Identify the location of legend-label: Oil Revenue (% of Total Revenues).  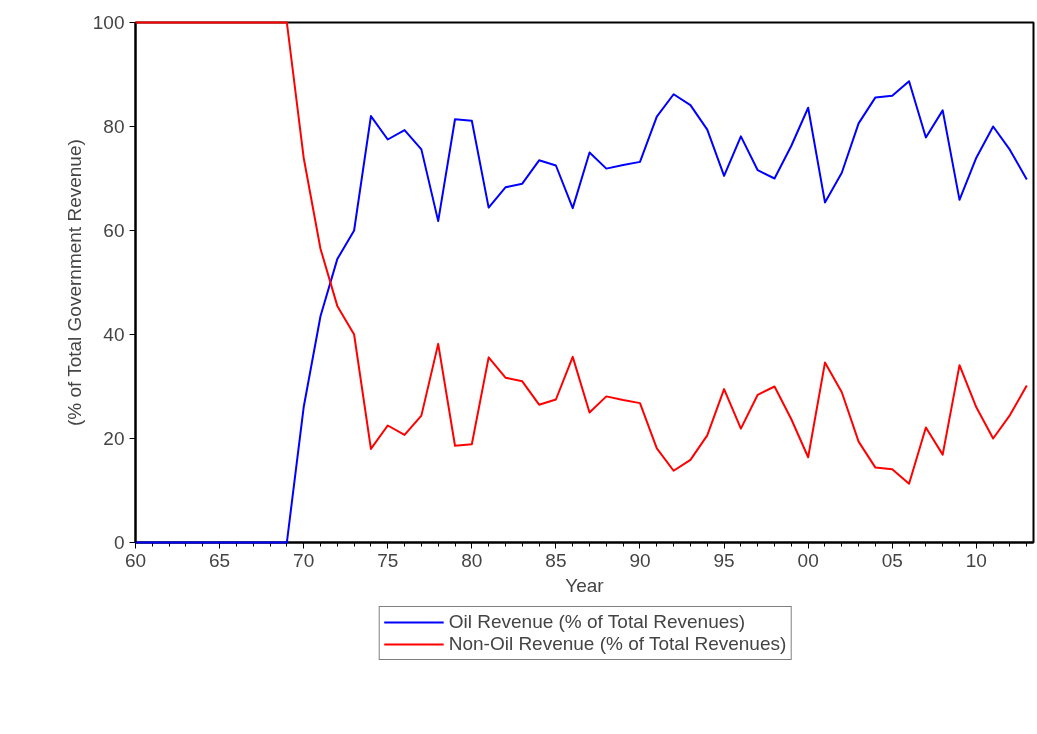
(597, 622).